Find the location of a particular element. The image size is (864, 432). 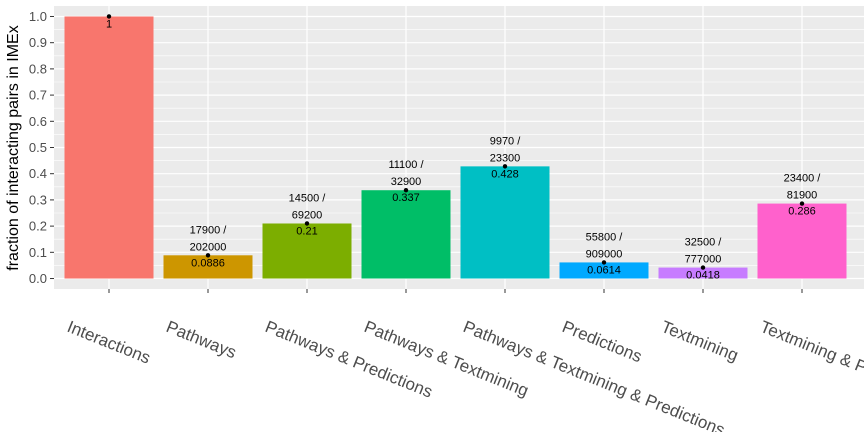

value-label: 0.0614 is located at coordinates (604, 270).